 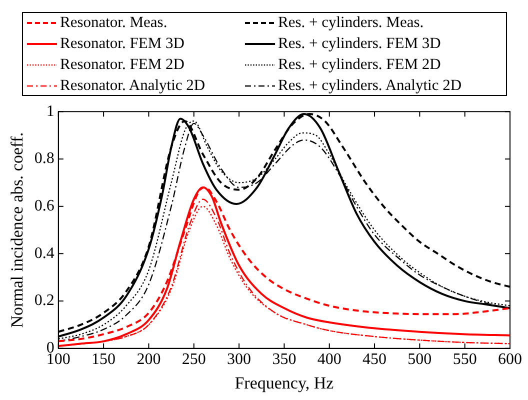 What do you see at coordinates (510, 359) in the screenshot?
I see `x-tick-label: 600` at bounding box center [510, 359].